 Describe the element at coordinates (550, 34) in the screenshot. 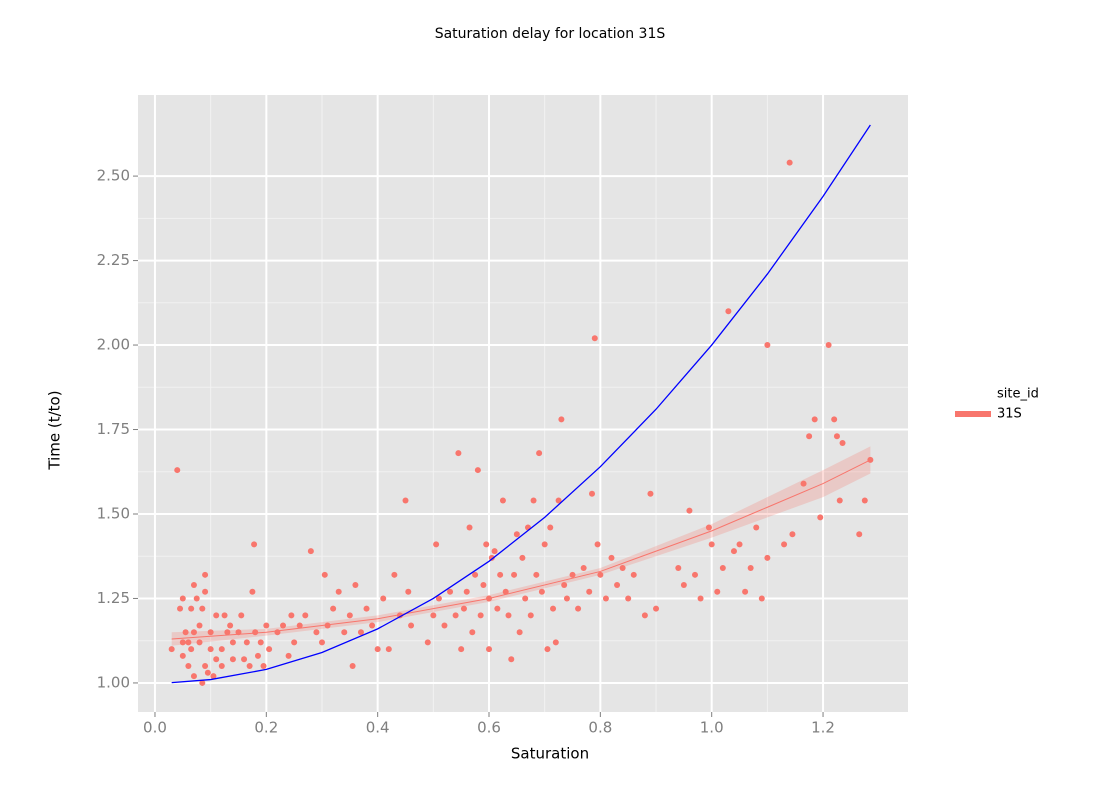

I see `chart-title: Saturation delay for location 31S` at that location.